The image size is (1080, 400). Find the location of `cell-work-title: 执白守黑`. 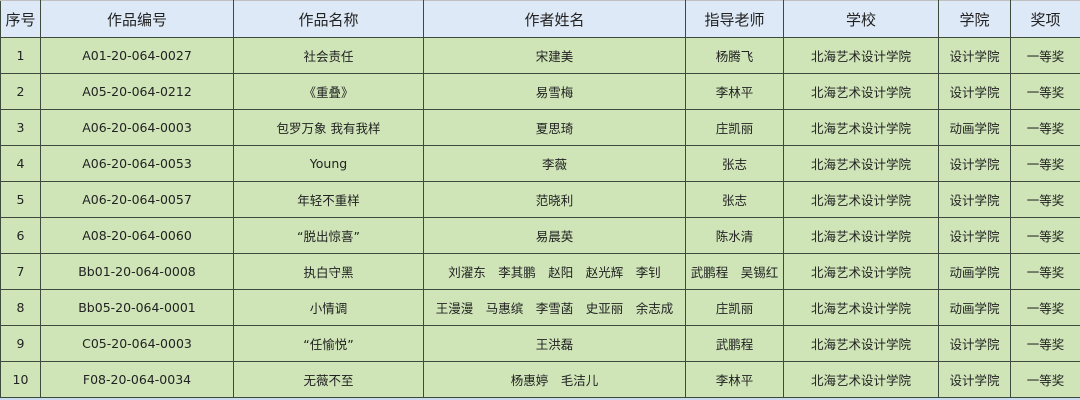

cell-work-title: 执白守黑 is located at coordinates (328, 271).